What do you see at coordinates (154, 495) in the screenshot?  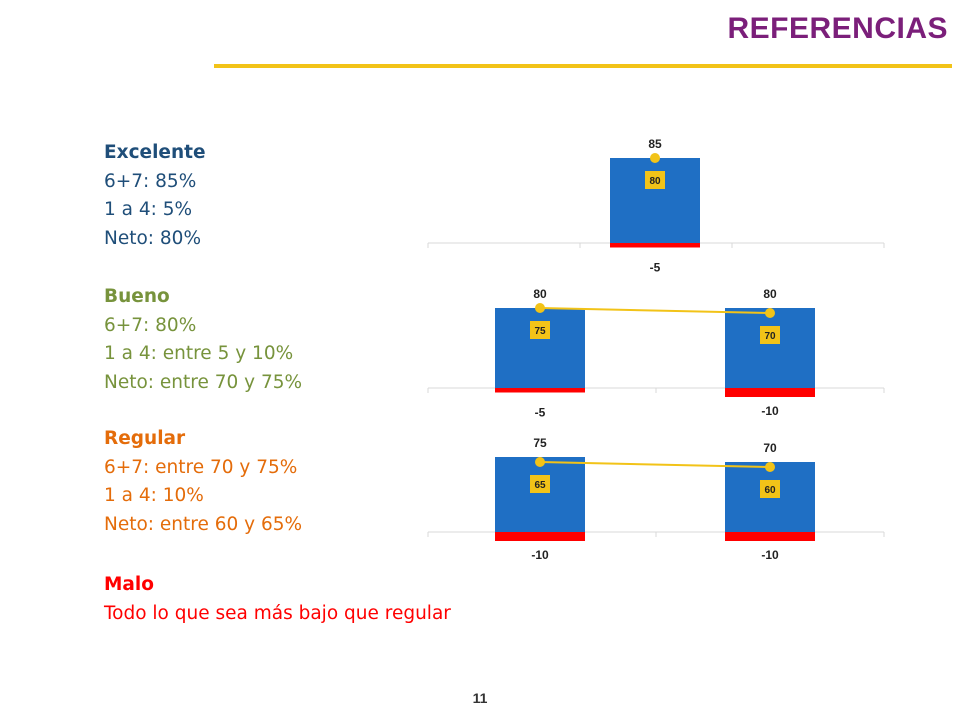 I see `legend-line: 1 a 4: 10%` at bounding box center [154, 495].